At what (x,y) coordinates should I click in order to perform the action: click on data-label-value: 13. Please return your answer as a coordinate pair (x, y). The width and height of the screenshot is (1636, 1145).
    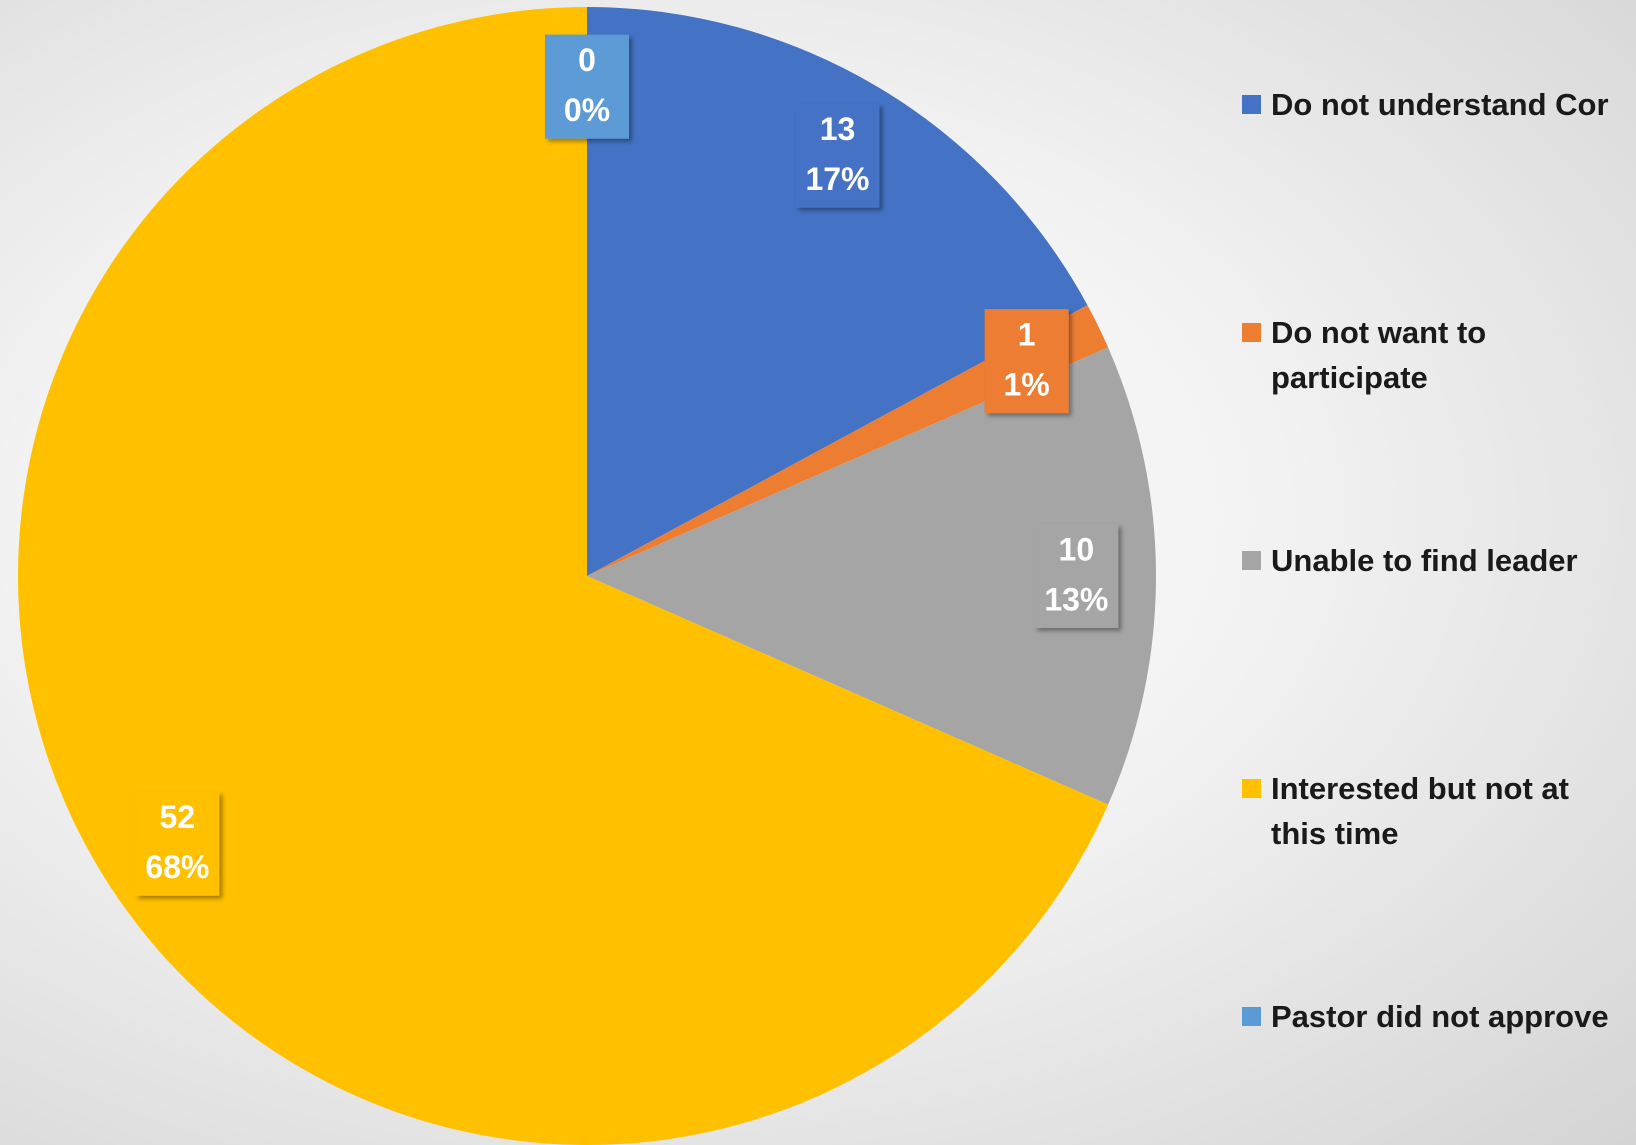
    Looking at the image, I should click on (838, 129).